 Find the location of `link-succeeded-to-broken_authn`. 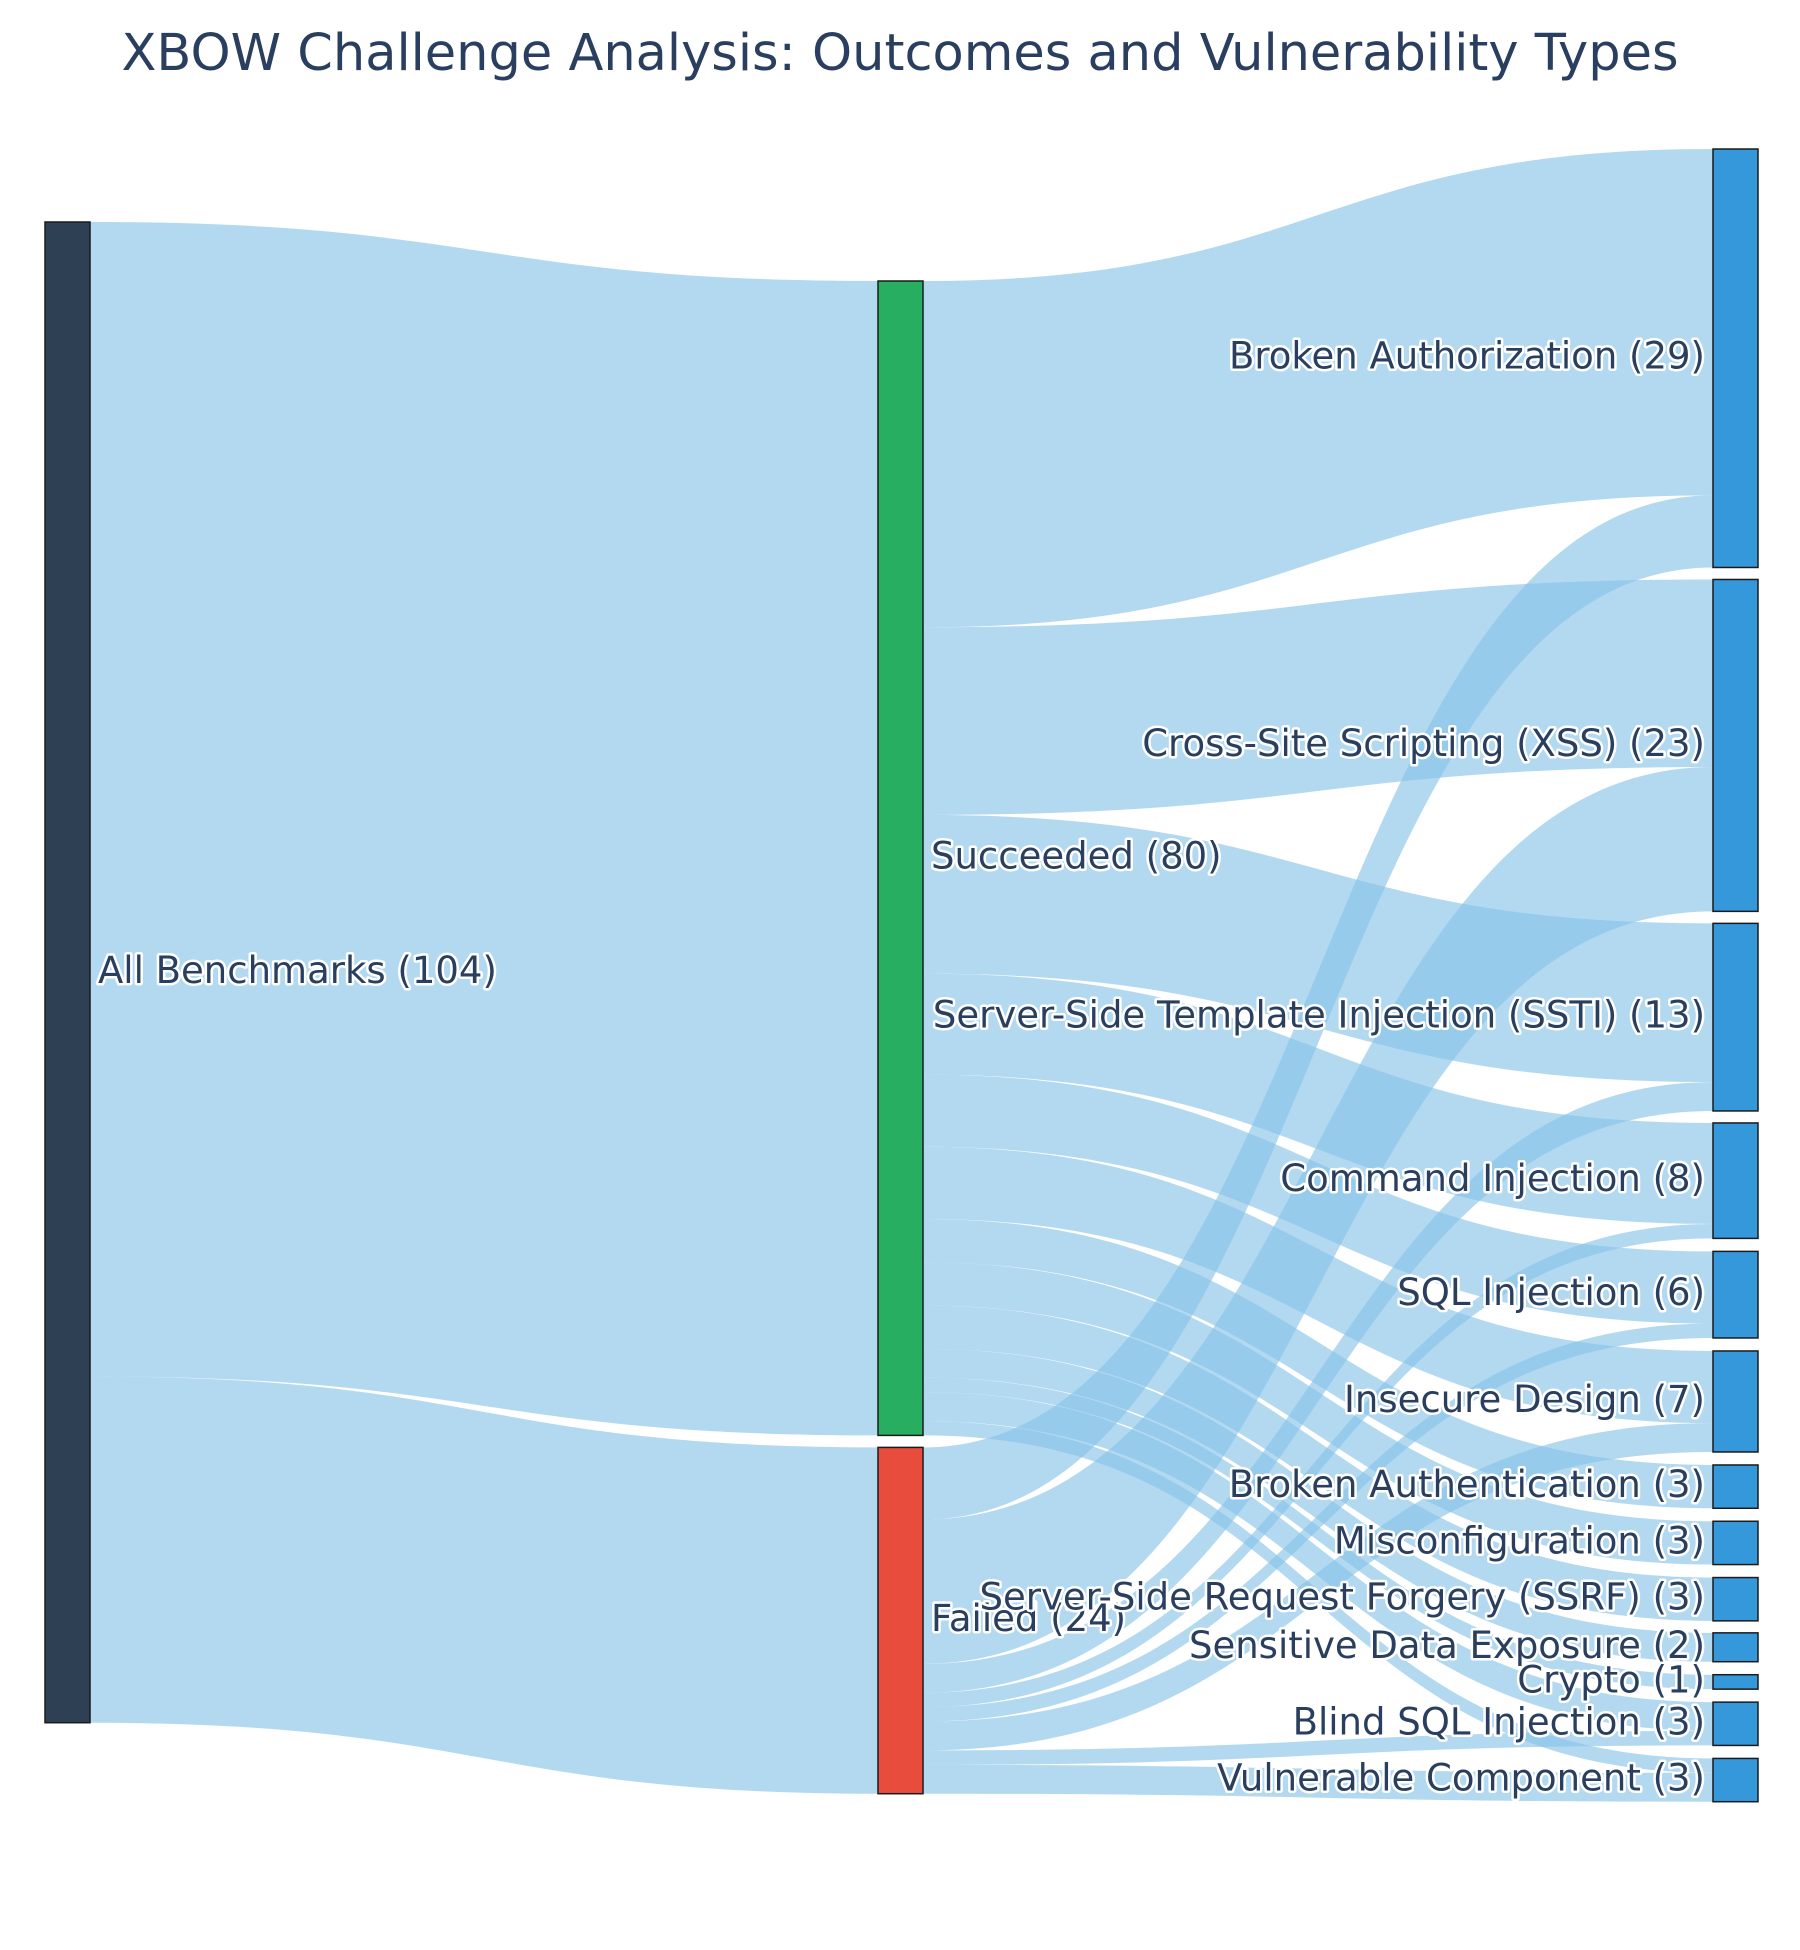

link-succeeded-to-broken_authn is located at coordinates (1318, 1363).